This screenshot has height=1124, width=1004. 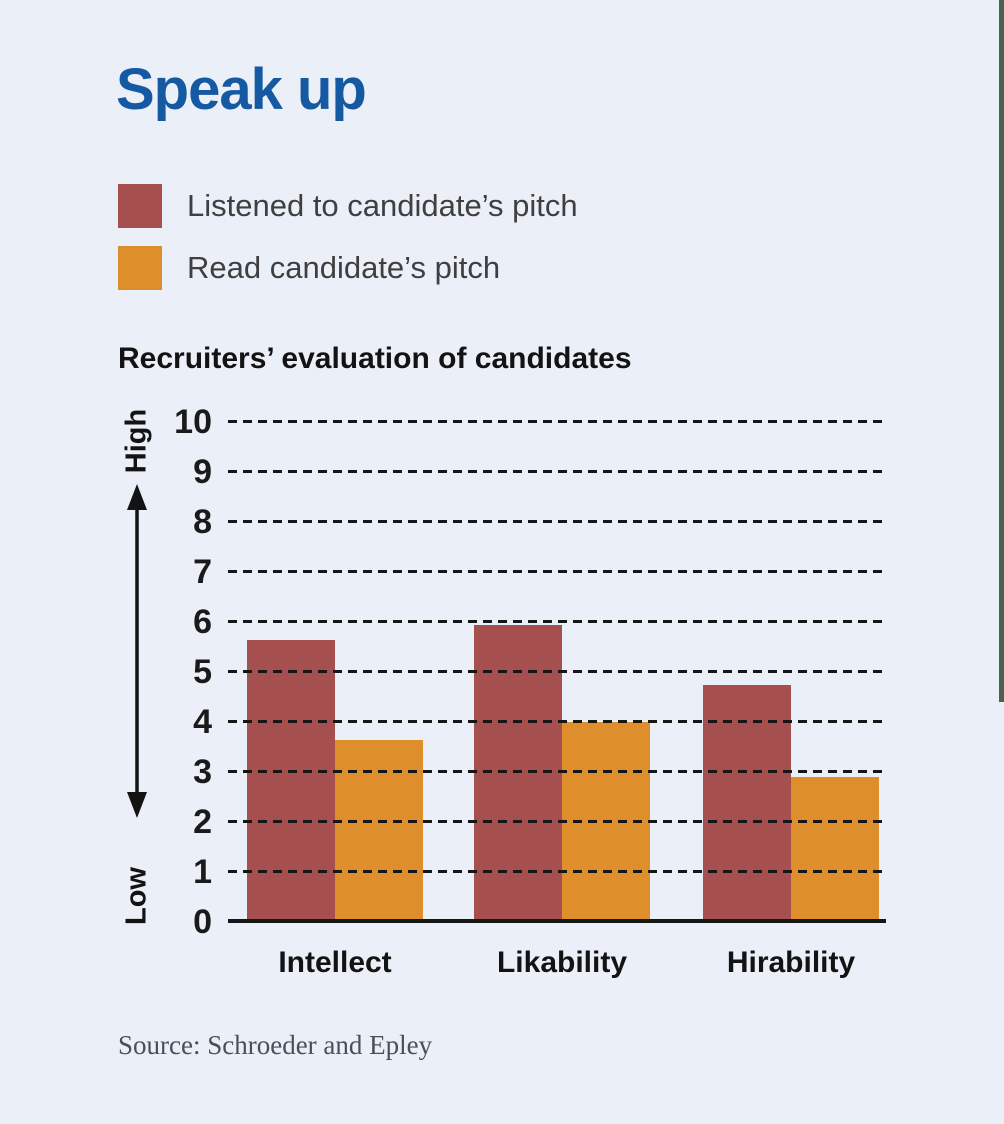 I want to click on legend-item-listened: Listened to candidate’s pitch, so click(x=348, y=206).